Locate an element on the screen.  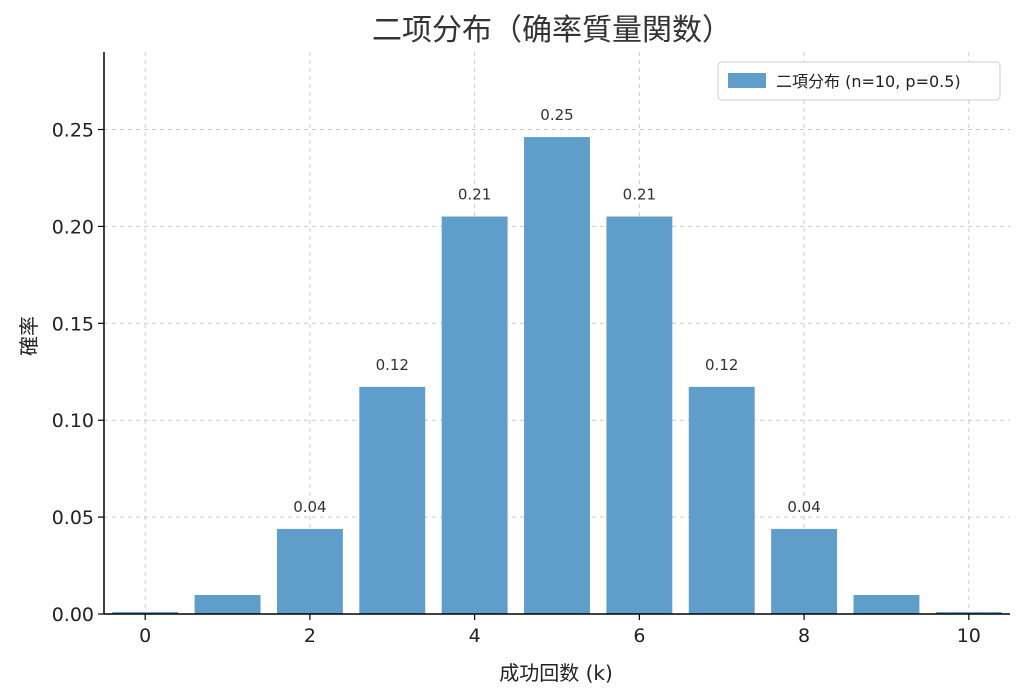
x-tick-label: 8 is located at coordinates (804, 636).